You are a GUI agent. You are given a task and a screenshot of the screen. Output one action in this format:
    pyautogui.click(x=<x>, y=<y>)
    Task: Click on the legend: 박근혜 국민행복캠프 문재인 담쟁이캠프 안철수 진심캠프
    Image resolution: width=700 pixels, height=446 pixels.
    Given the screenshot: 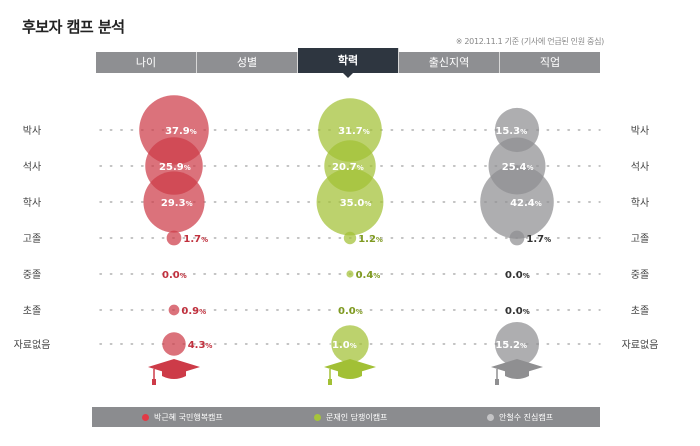 What is the action you would take?
    pyautogui.click(x=346, y=417)
    